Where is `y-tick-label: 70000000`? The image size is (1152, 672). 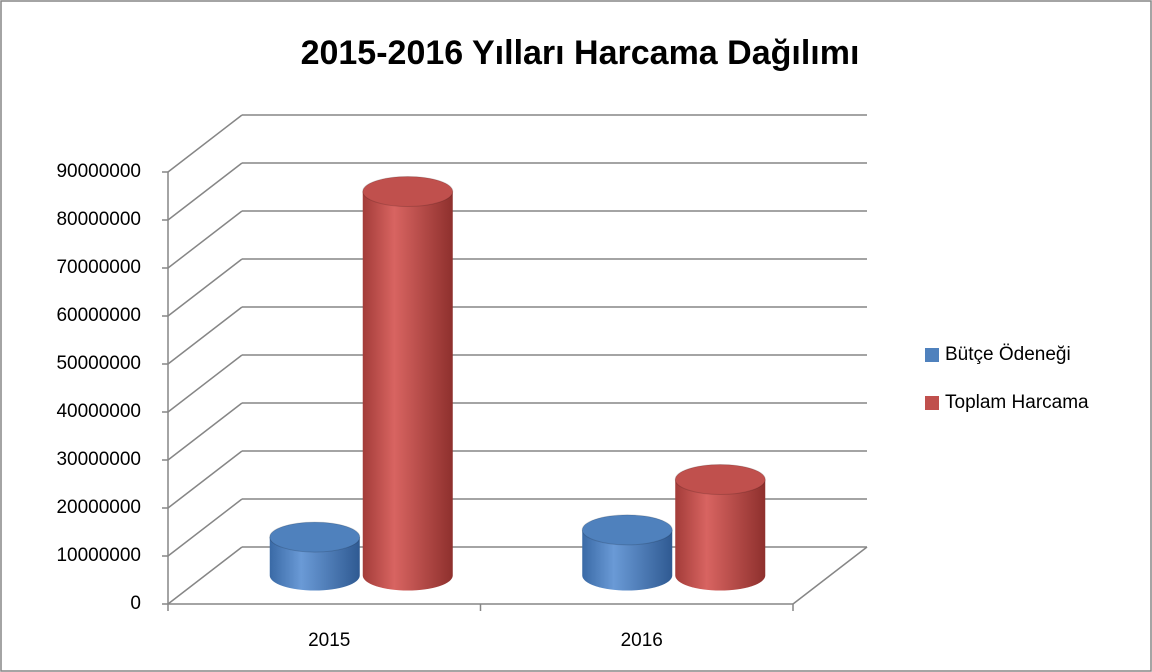
y-tick-label: 70000000 is located at coordinates (98, 267).